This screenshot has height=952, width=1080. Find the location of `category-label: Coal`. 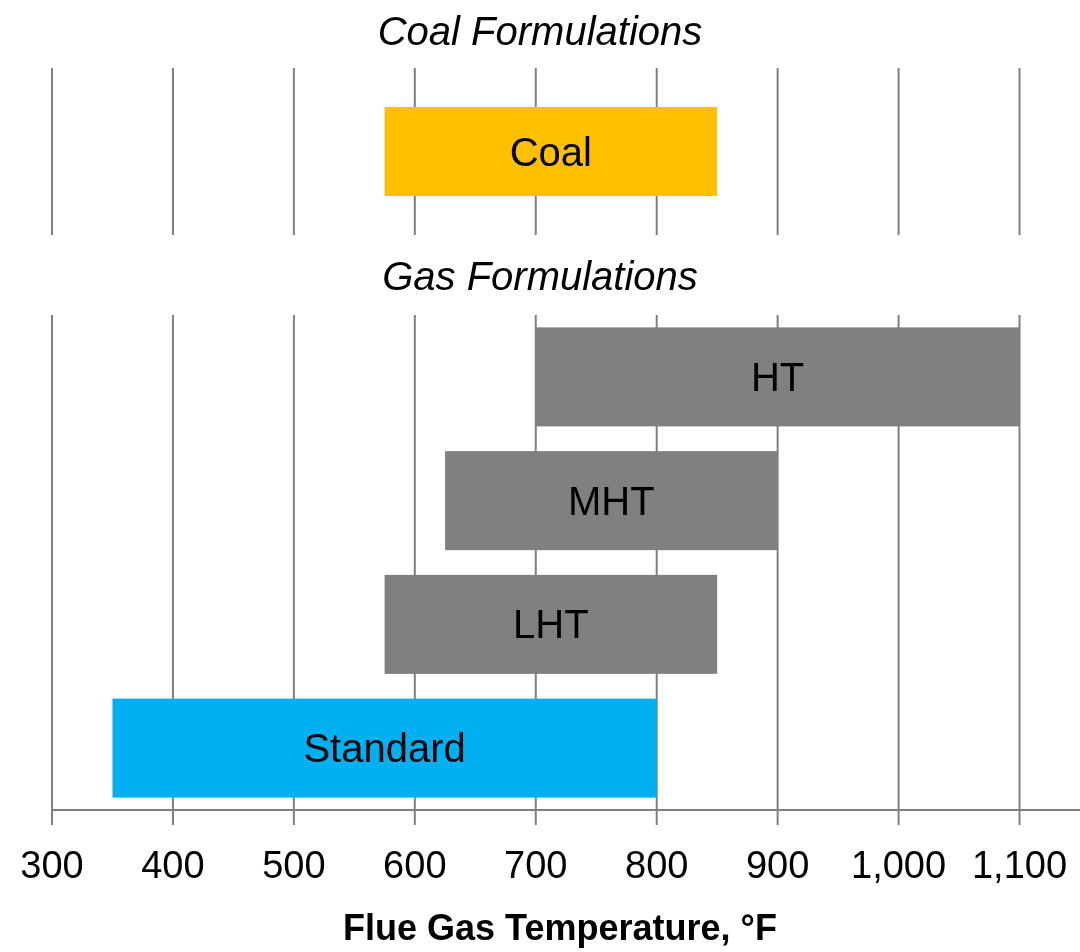

category-label: Coal is located at coordinates (551, 151).